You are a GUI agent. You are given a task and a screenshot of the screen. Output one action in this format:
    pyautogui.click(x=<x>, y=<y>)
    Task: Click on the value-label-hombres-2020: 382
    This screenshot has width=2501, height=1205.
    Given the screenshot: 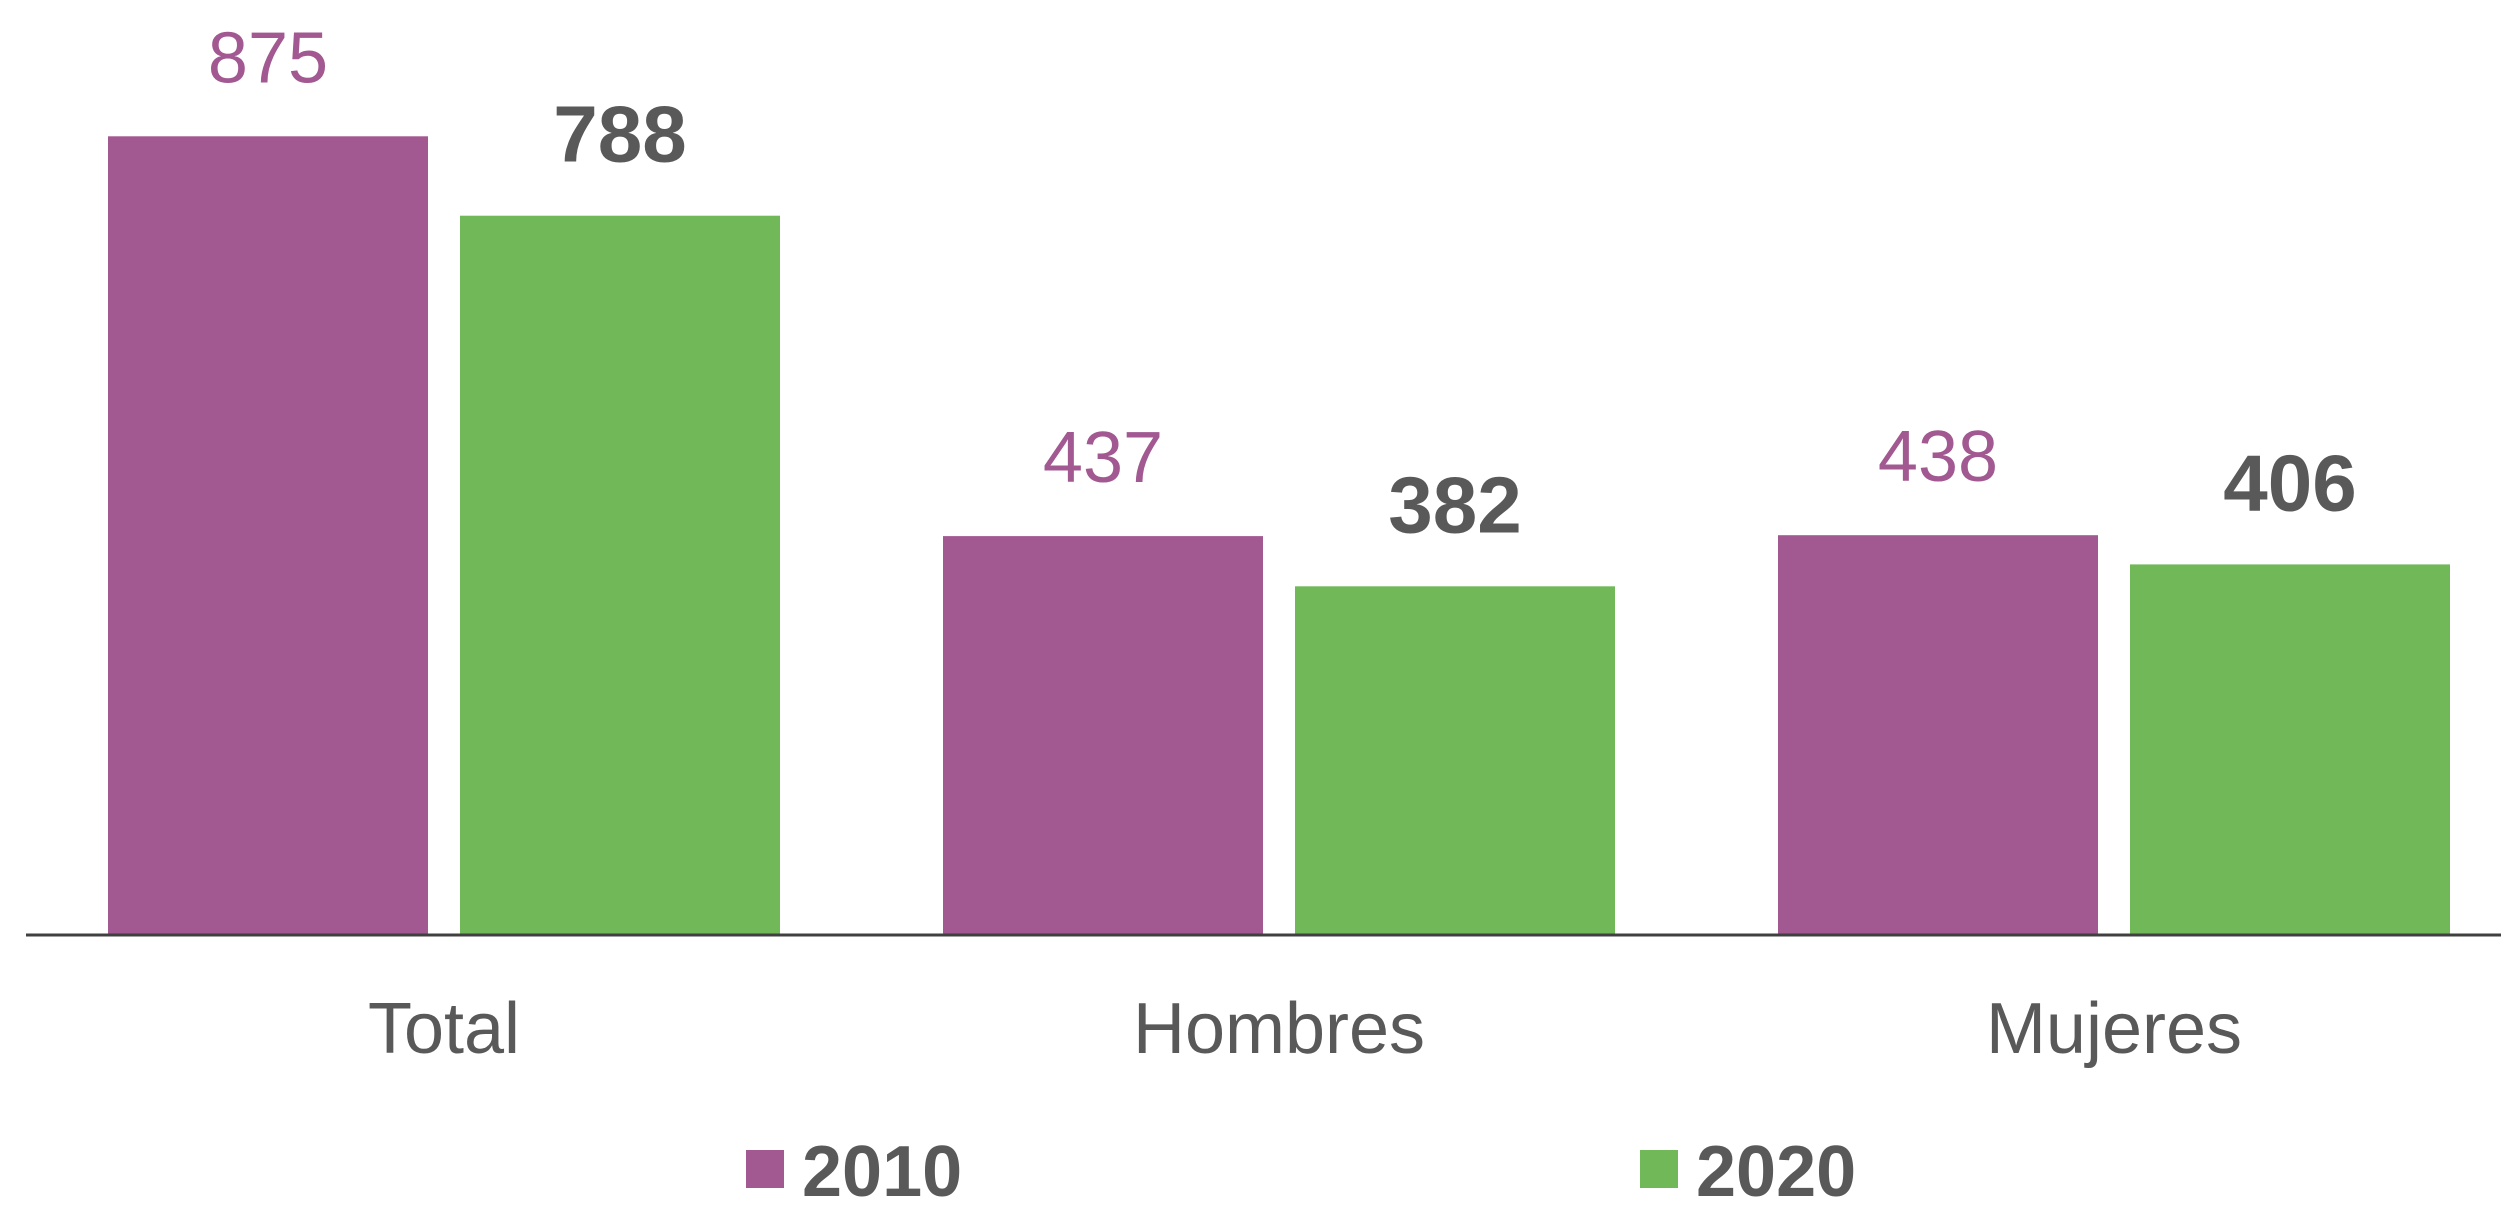 What is the action you would take?
    pyautogui.click(x=1454, y=504)
    